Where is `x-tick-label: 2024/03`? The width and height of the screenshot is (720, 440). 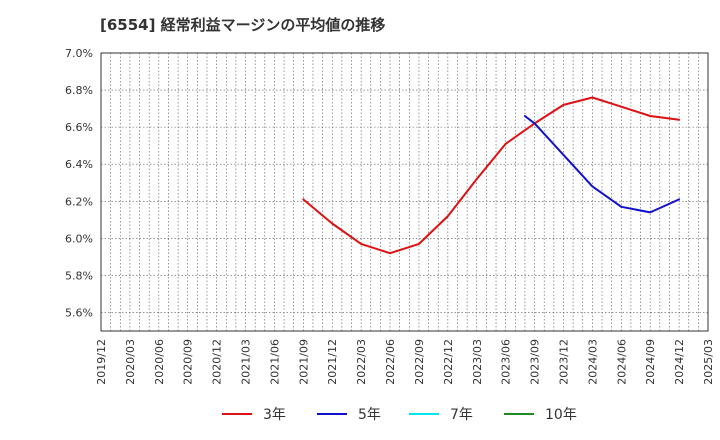 x-tick-label: 2024/03 is located at coordinates (592, 362).